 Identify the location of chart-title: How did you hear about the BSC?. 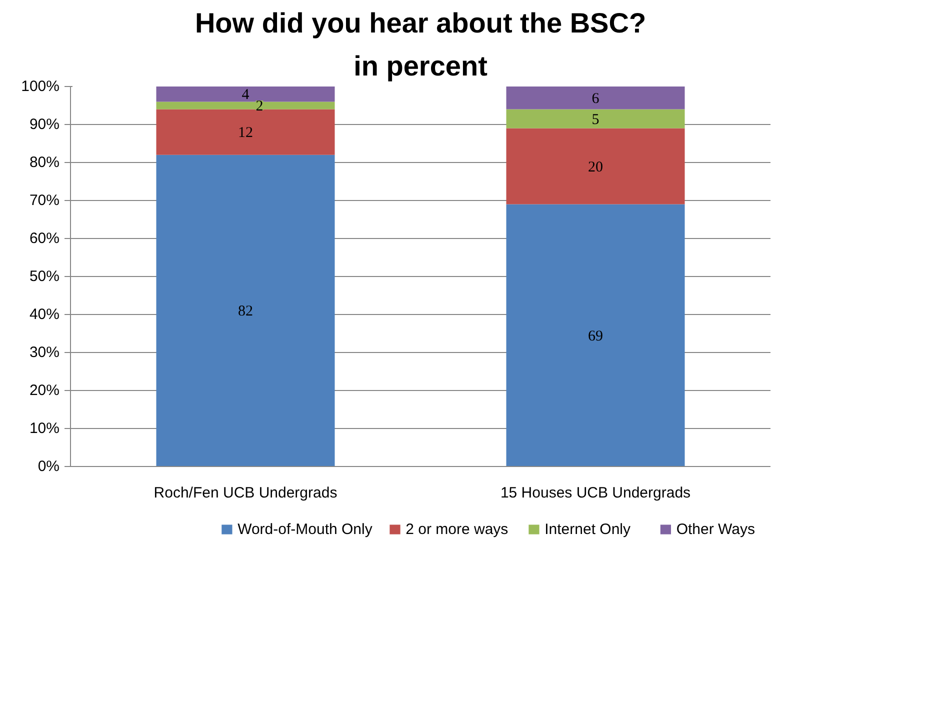
(420, 23).